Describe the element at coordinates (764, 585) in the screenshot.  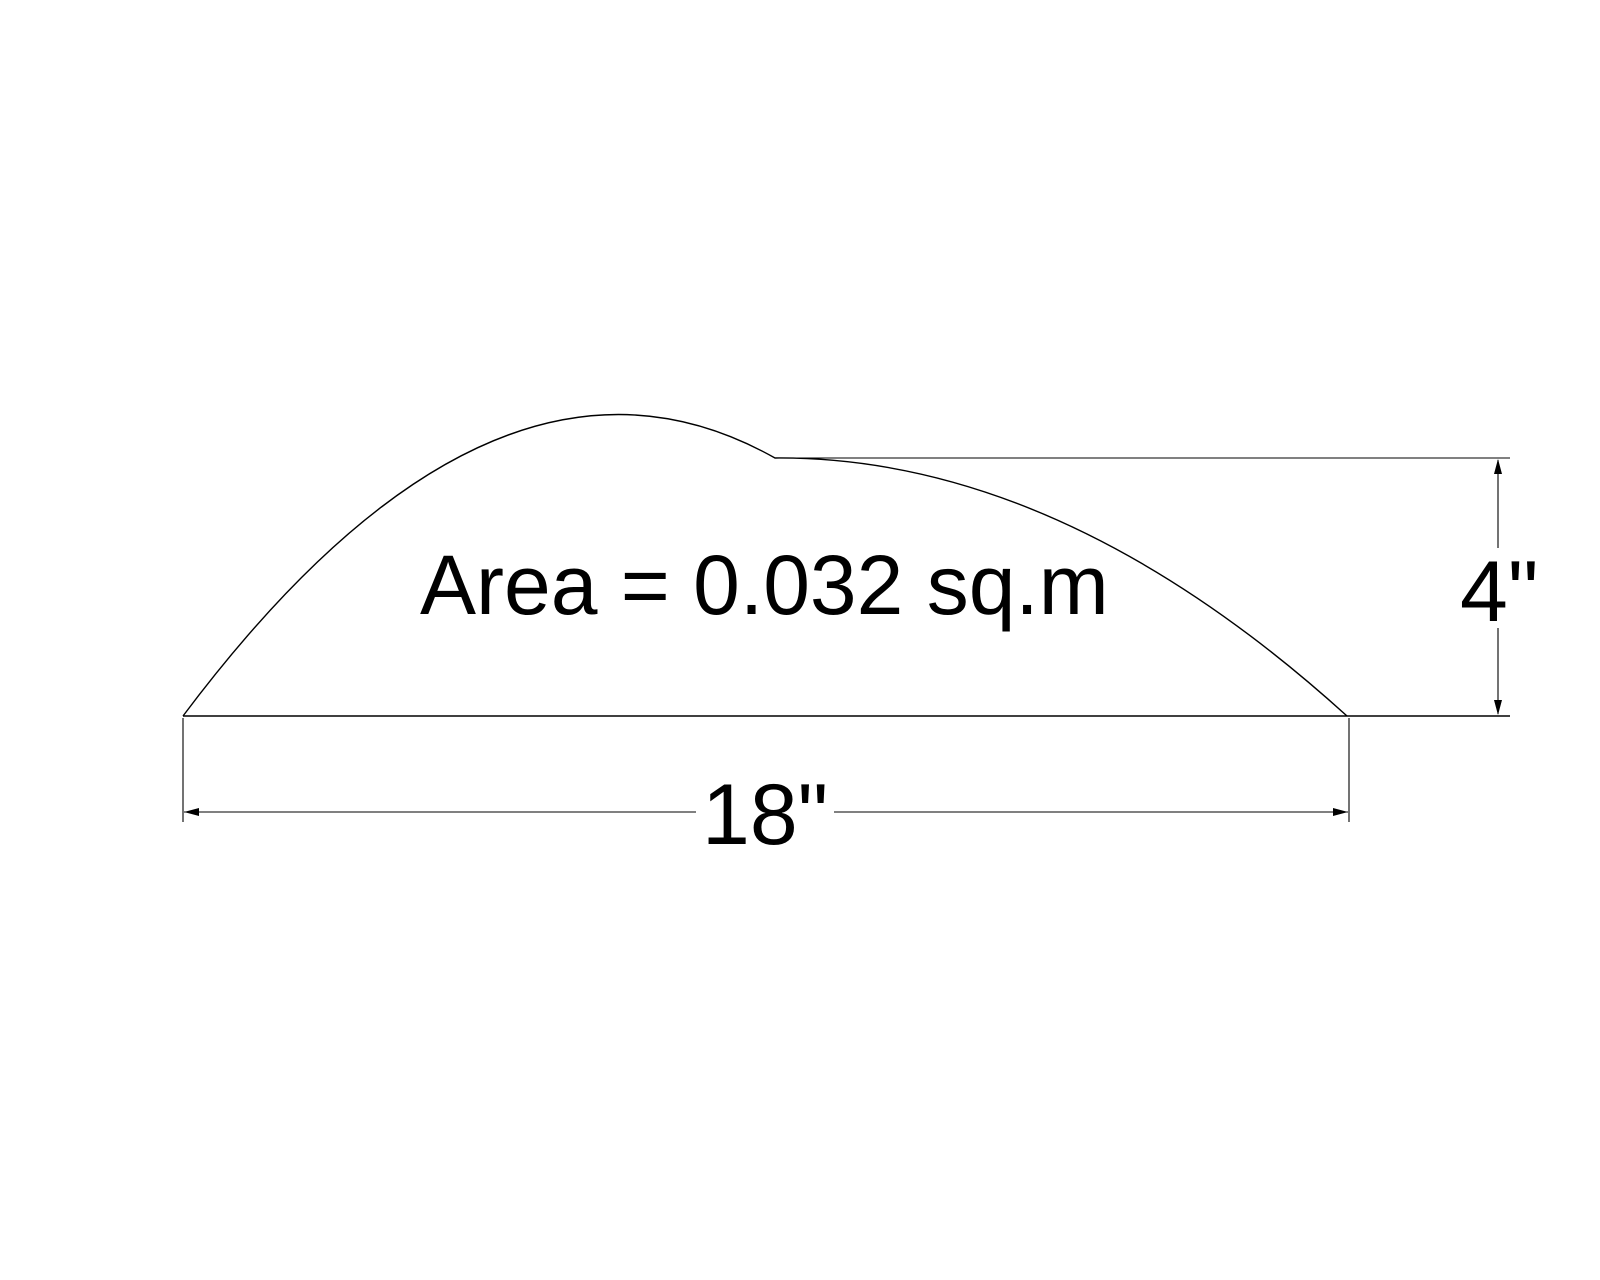
I see `area-label: Area = 0.032 sq.m` at that location.